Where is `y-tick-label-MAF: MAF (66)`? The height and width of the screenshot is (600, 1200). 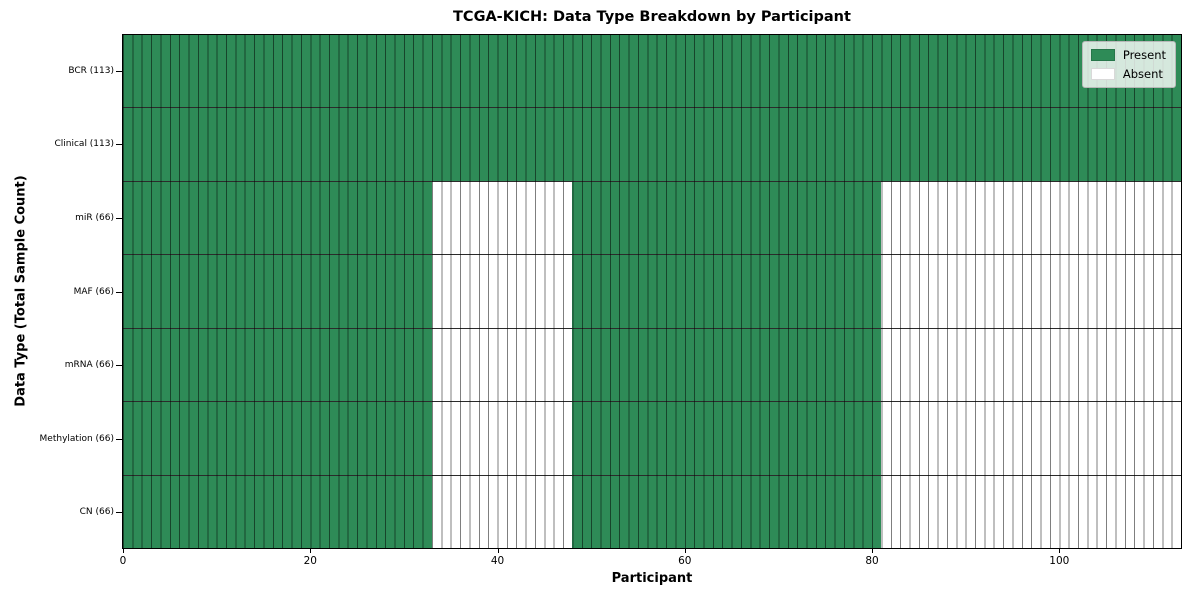 y-tick-label-MAF: MAF (66) is located at coordinates (93, 291).